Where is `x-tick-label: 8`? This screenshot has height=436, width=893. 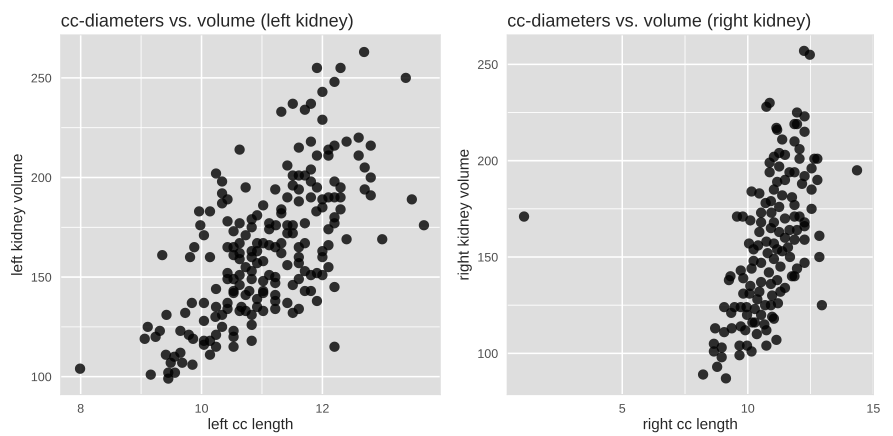
x-tick-label: 8 is located at coordinates (81, 408).